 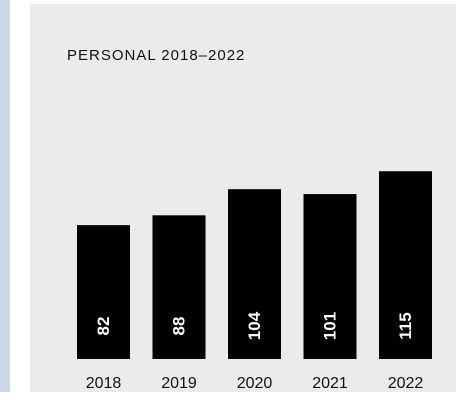 What do you see at coordinates (330, 326) in the screenshot?
I see `bar-value-label-2021: 101` at bounding box center [330, 326].